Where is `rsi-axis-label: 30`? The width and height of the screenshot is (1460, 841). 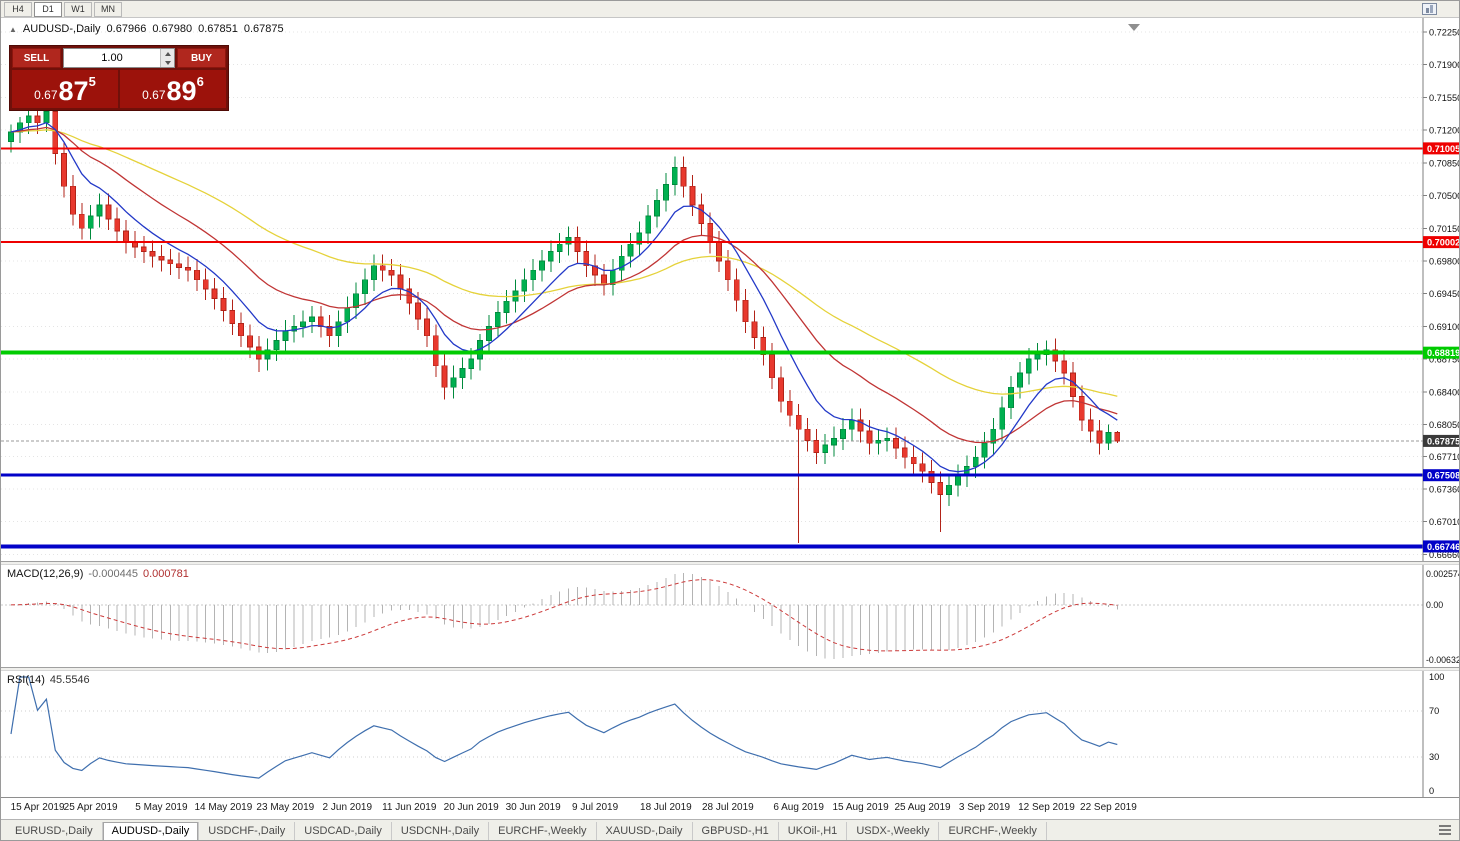 rsi-axis-label: 30 is located at coordinates (1434, 757).